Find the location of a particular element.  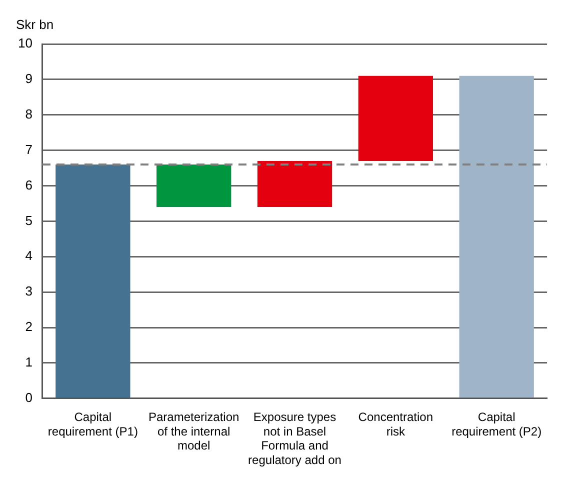

y-tick-label: 7 is located at coordinates (28, 149).